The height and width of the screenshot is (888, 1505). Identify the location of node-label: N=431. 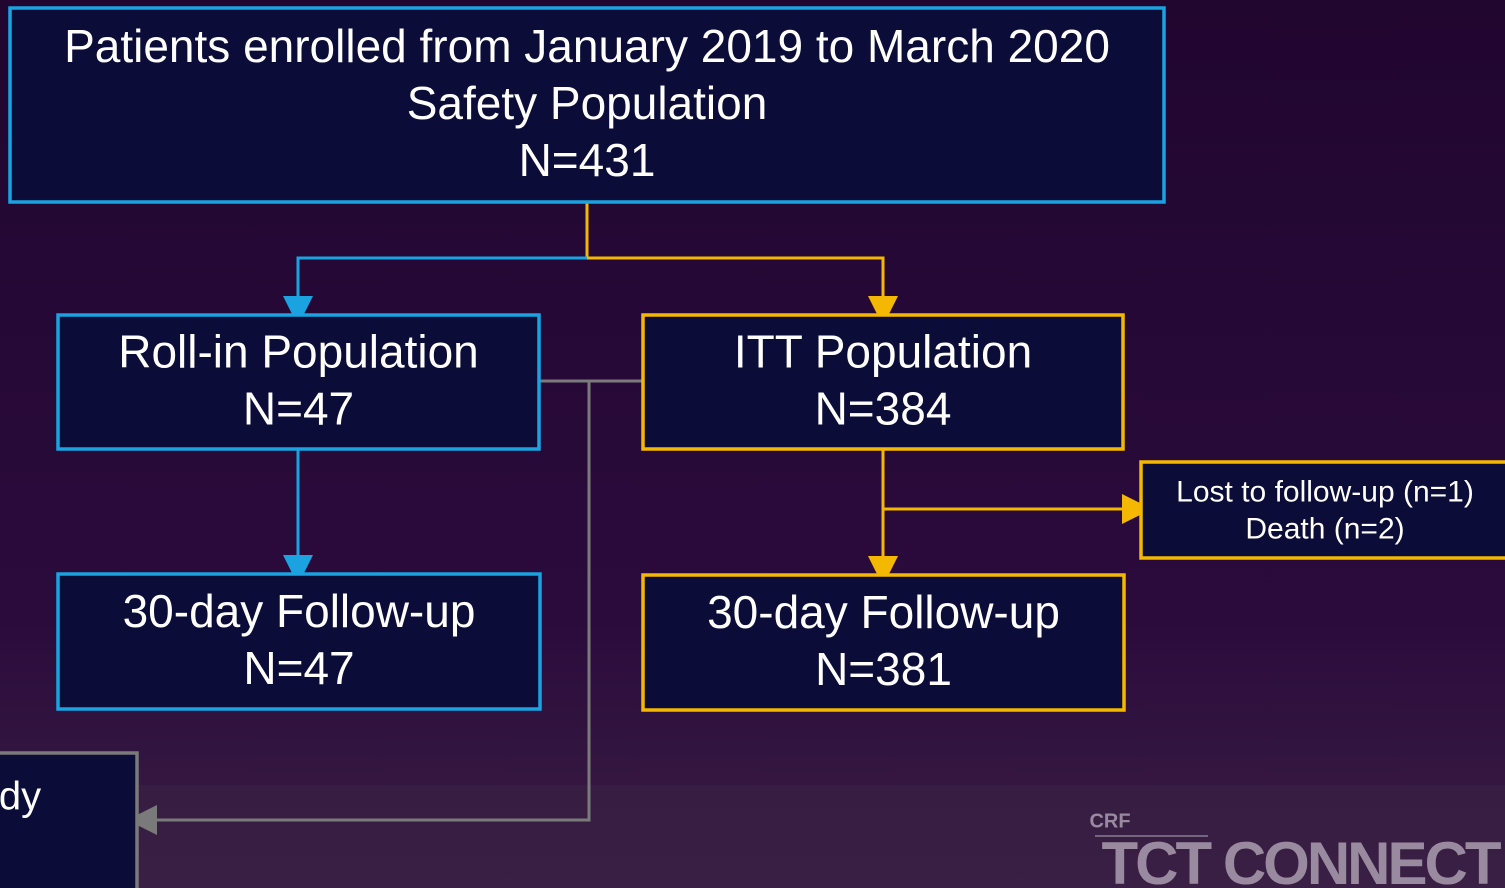
(587, 160).